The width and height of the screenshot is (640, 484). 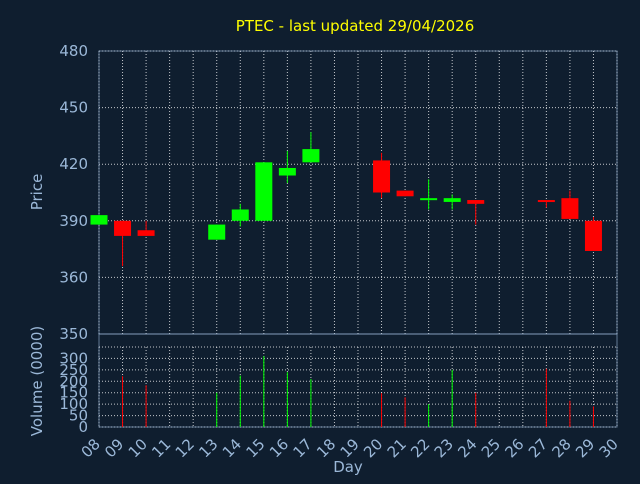 I want to click on x-tick-label: 27, so click(x=538, y=448).